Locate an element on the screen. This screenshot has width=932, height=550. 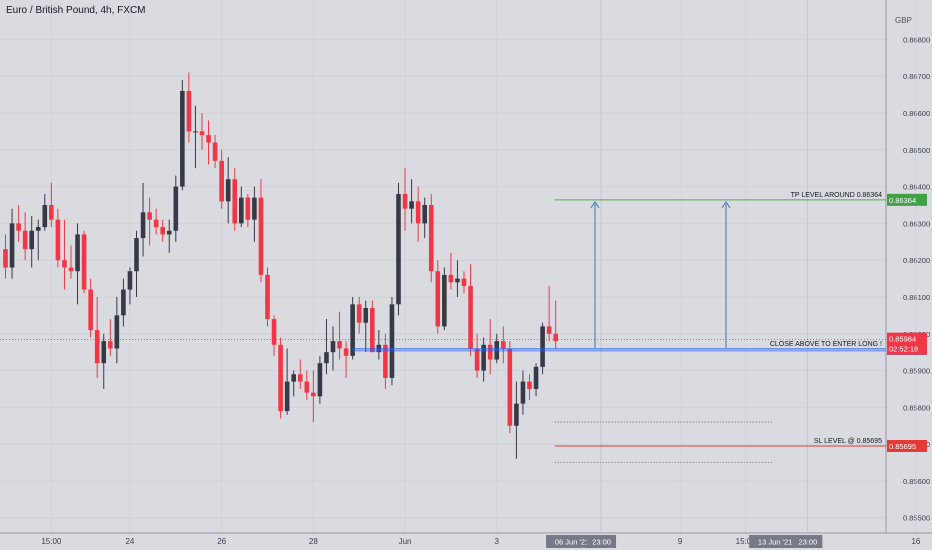
sl-price-badge is located at coordinates (907, 445).